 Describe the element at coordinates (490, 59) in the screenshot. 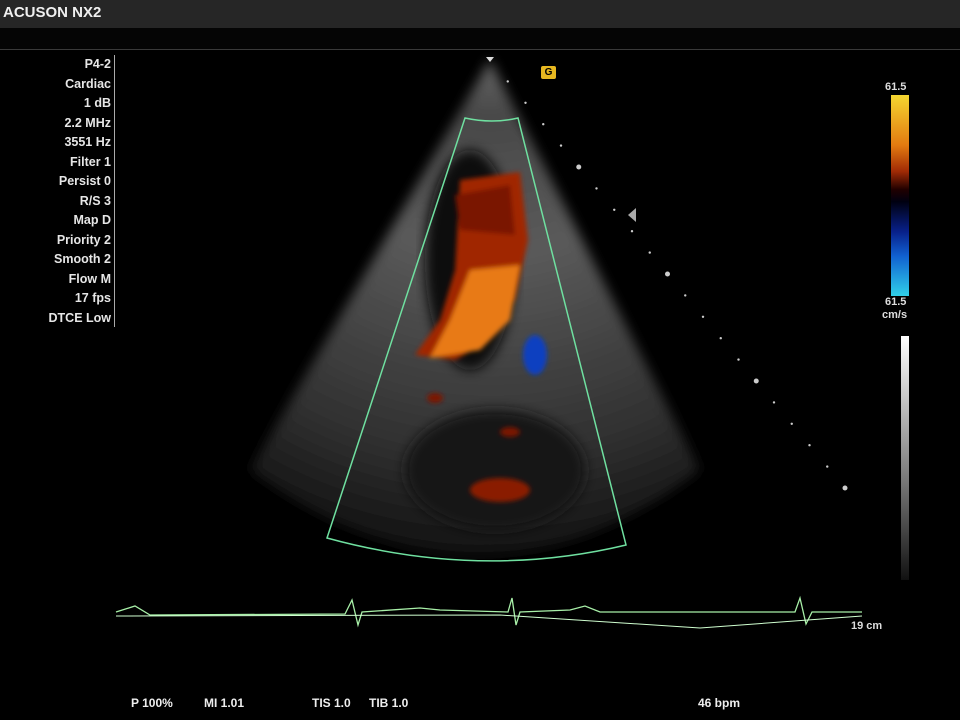

I see `apex-marker` at that location.